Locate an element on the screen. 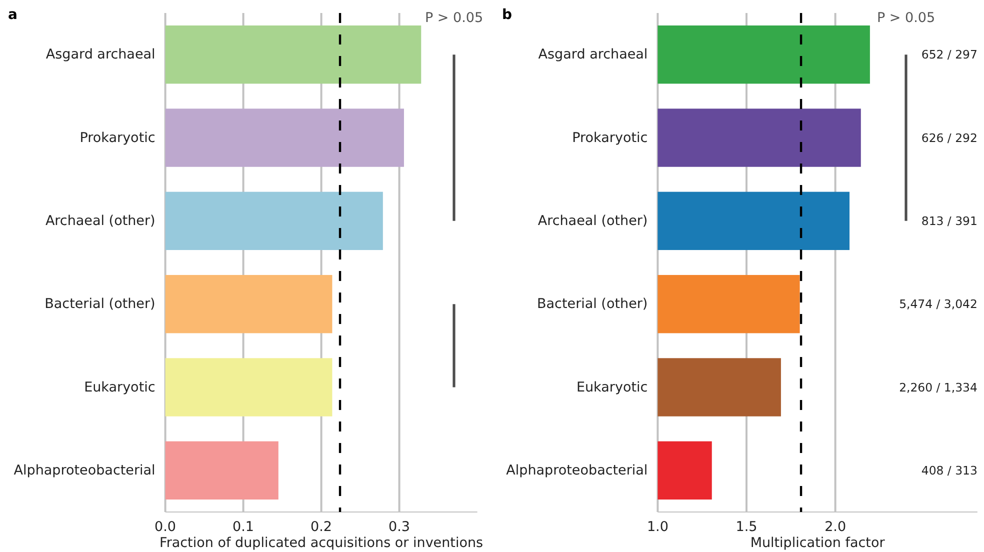 This screenshot has width=984, height=552. text: b is located at coordinates (507, 15).